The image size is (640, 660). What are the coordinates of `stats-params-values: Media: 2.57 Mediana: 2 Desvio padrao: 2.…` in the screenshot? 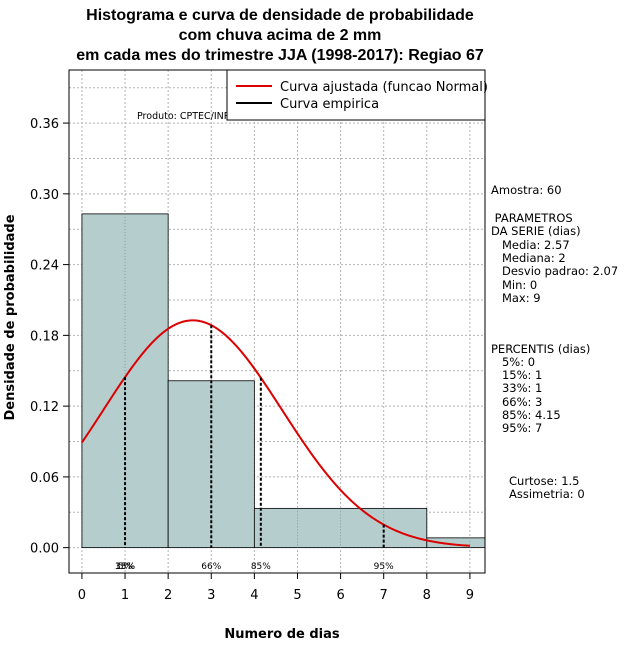 It's located at (560, 271).